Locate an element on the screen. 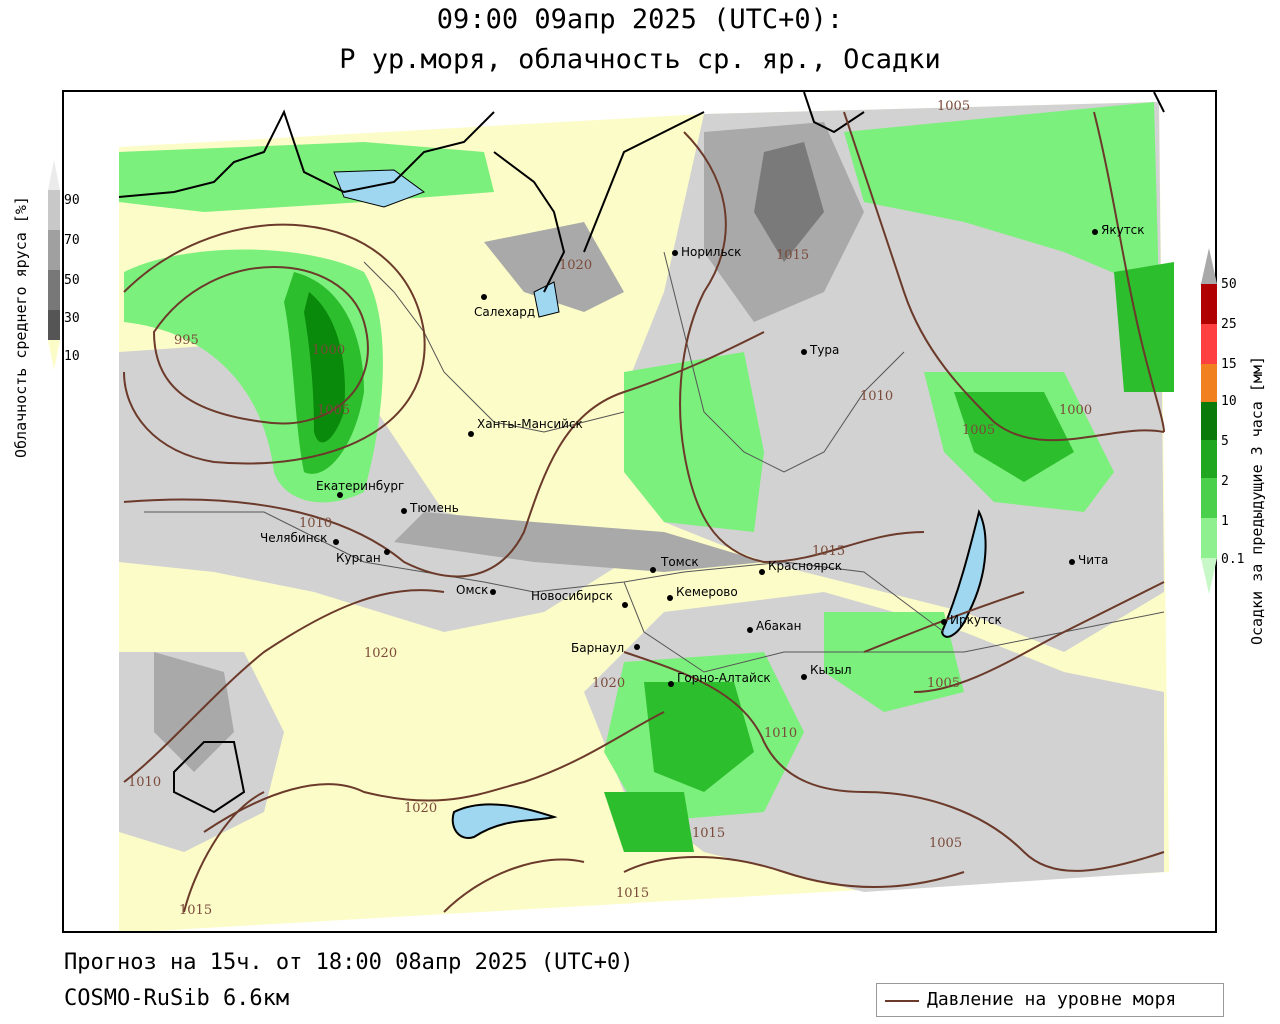 The height and width of the screenshot is (1024, 1280). lake-baikal is located at coordinates (963, 573).